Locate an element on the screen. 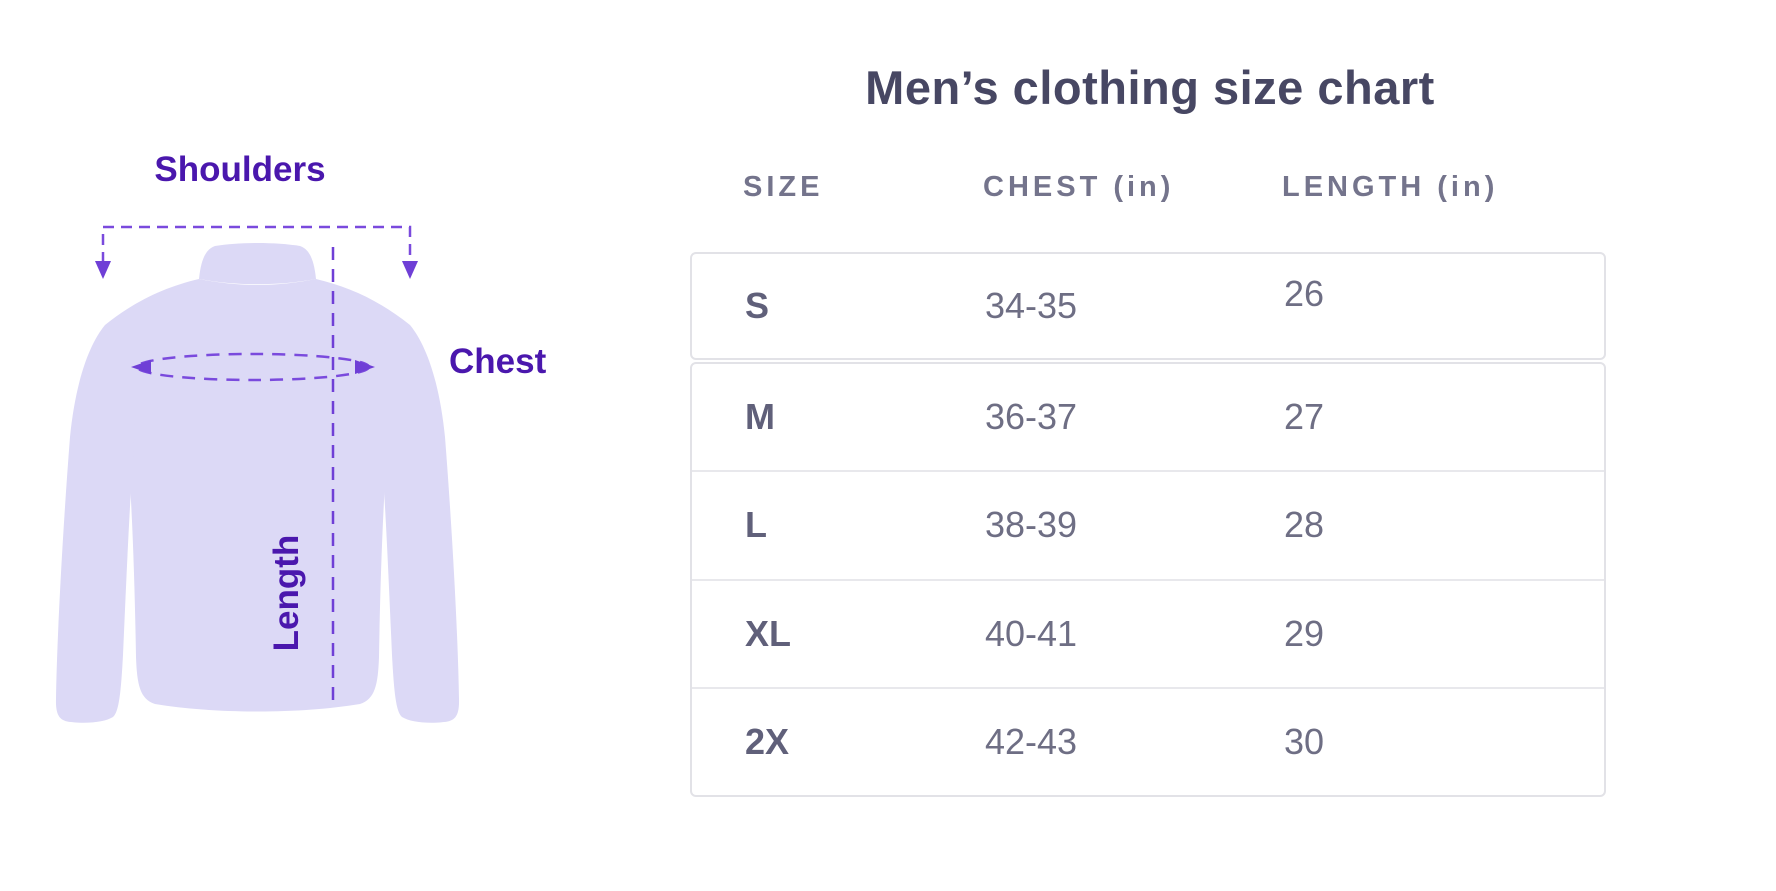 This screenshot has height=891, width=1776. shirt-collar is located at coordinates (257, 264).